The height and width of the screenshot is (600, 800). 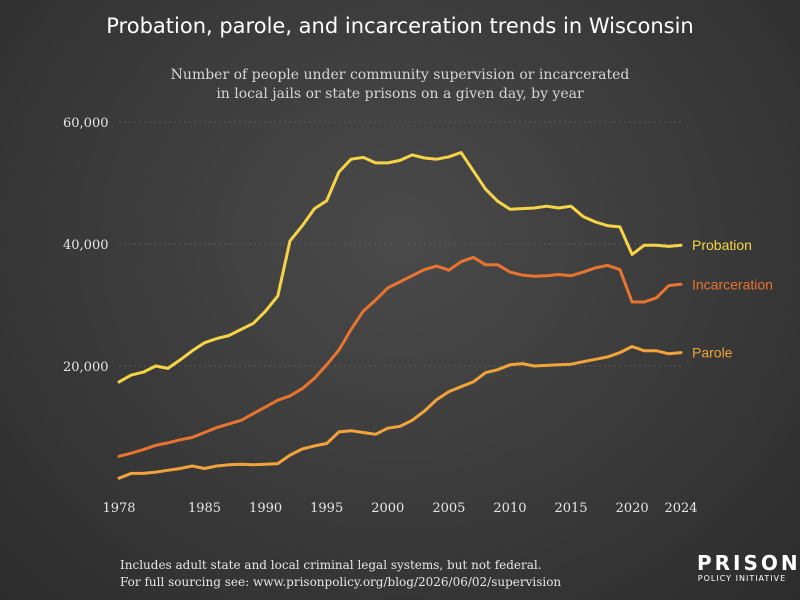 What do you see at coordinates (86, 245) in the screenshot?
I see `y-tick-label: 40,000` at bounding box center [86, 245].